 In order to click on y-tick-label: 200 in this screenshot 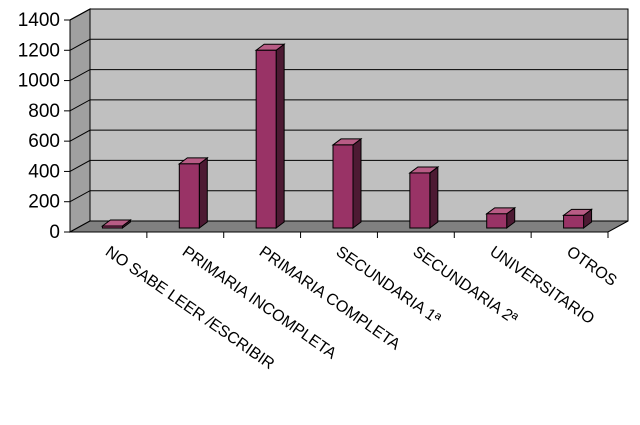, I will do `click(44, 202)`.